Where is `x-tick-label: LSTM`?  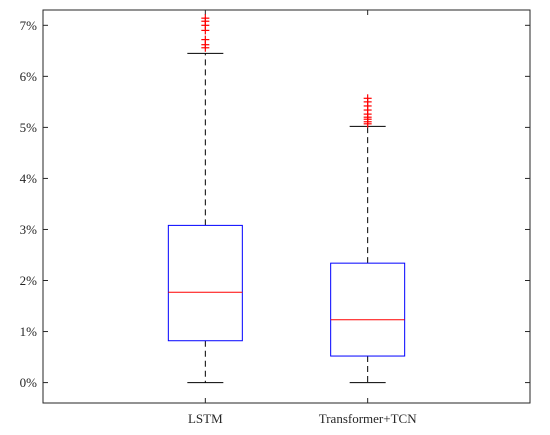 x-tick-label: LSTM is located at coordinates (205, 418).